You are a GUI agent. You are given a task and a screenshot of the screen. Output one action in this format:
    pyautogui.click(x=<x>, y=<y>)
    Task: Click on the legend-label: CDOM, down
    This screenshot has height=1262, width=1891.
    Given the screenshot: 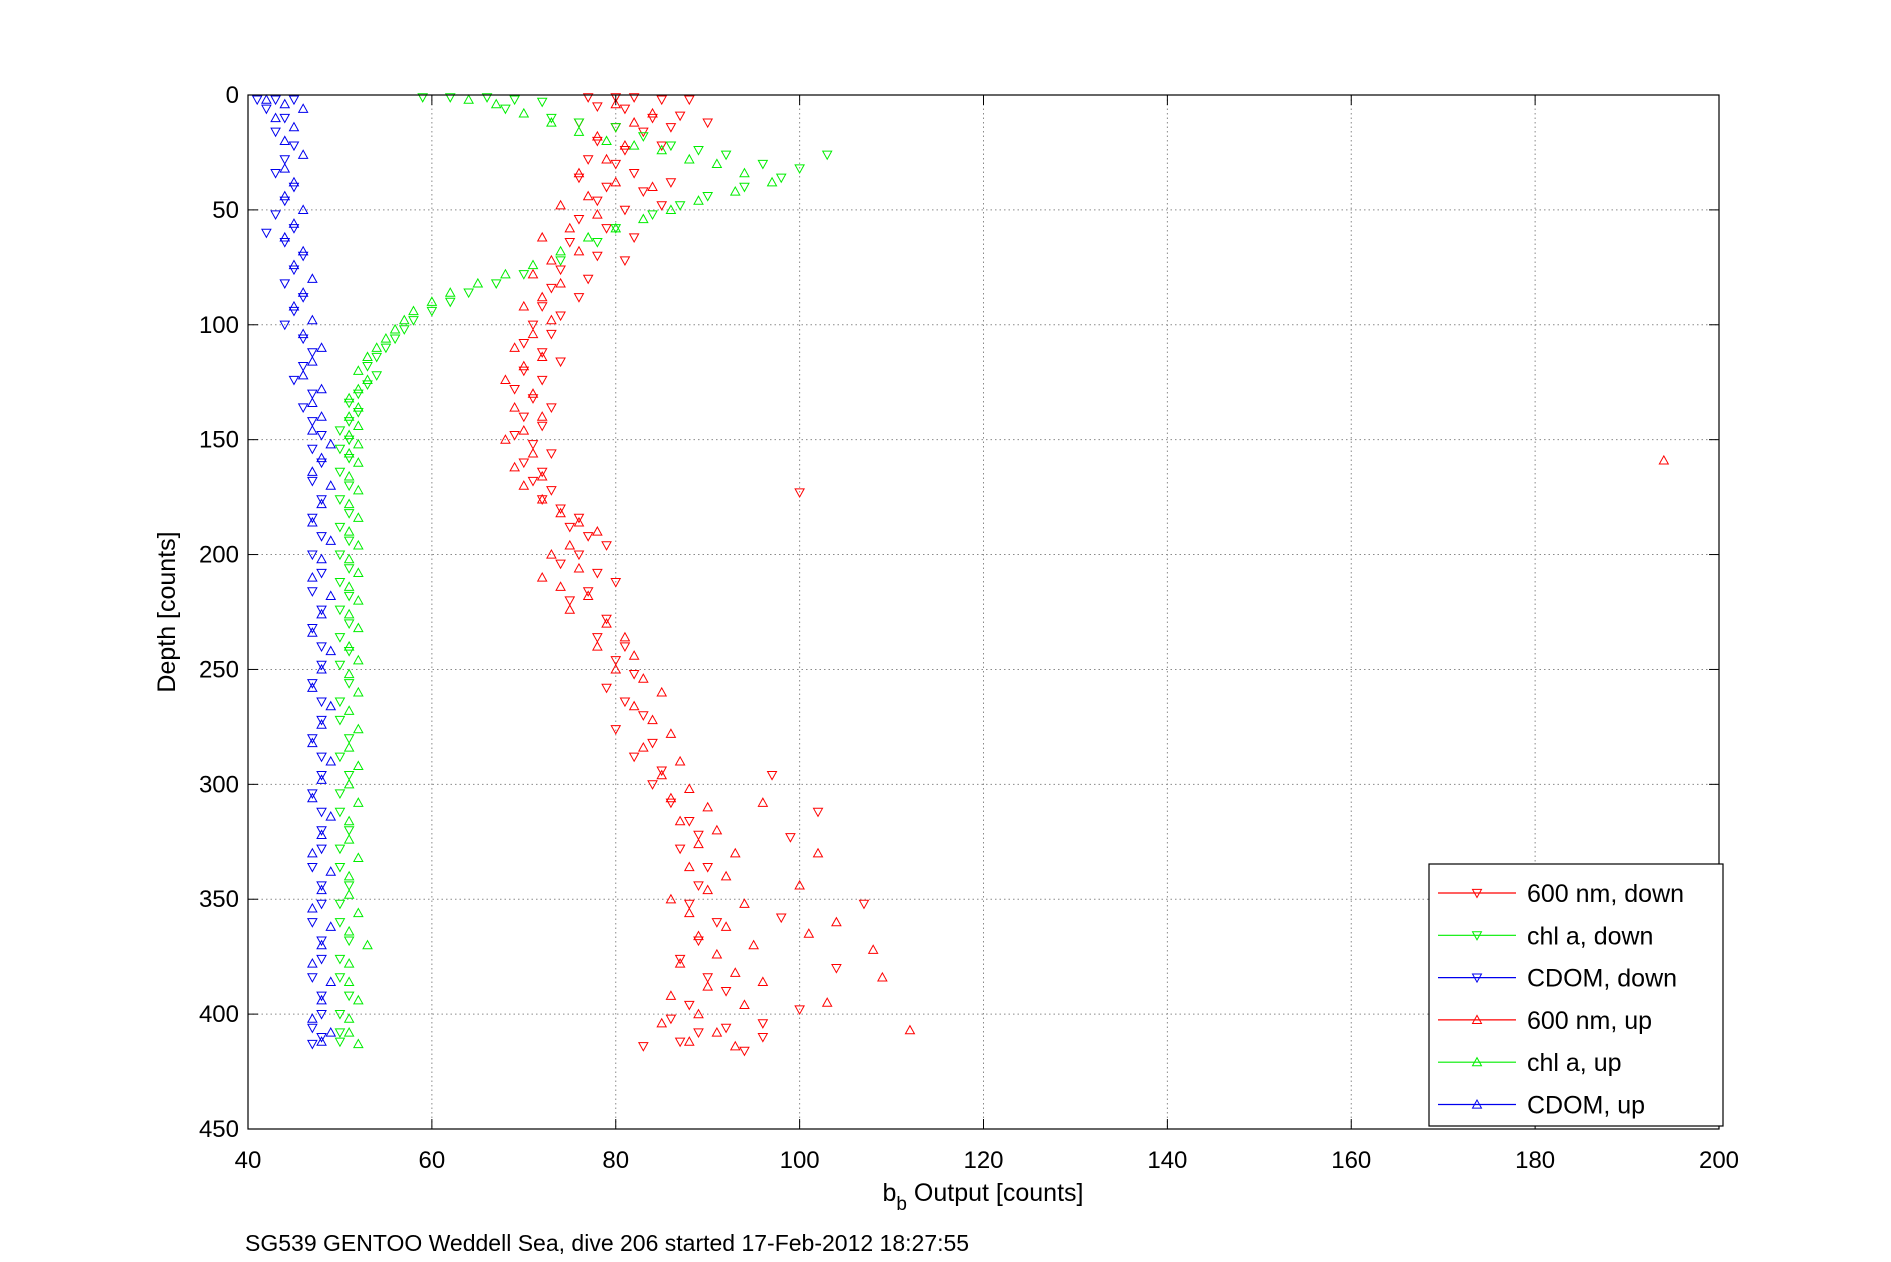 What is the action you would take?
    pyautogui.click(x=1602, y=979)
    